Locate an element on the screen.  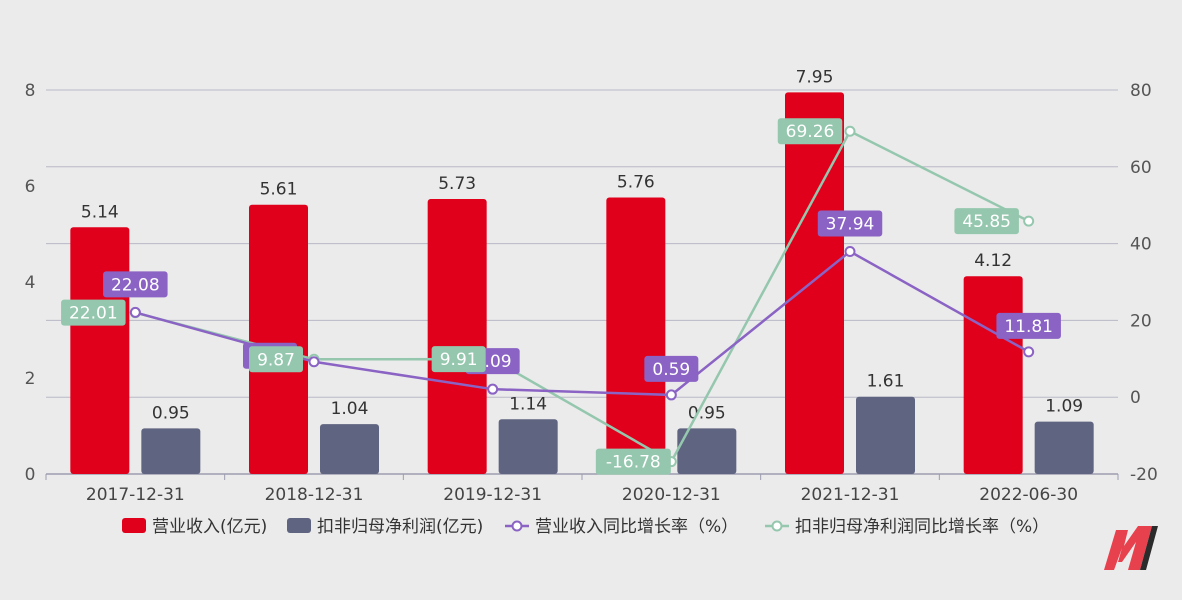
line-data-label: 0.59 is located at coordinates (671, 370).